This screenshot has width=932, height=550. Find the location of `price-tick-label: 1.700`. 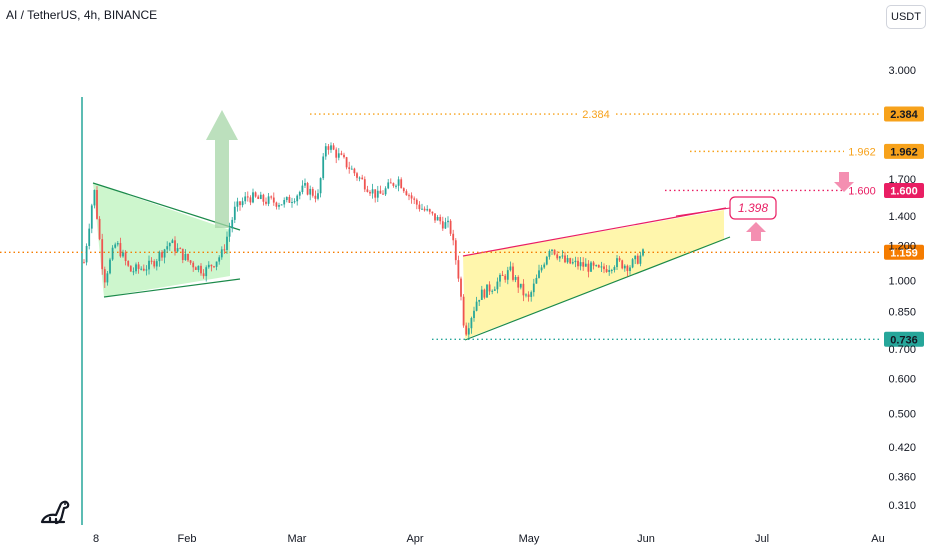

price-tick-label: 1.700 is located at coordinates (902, 180).